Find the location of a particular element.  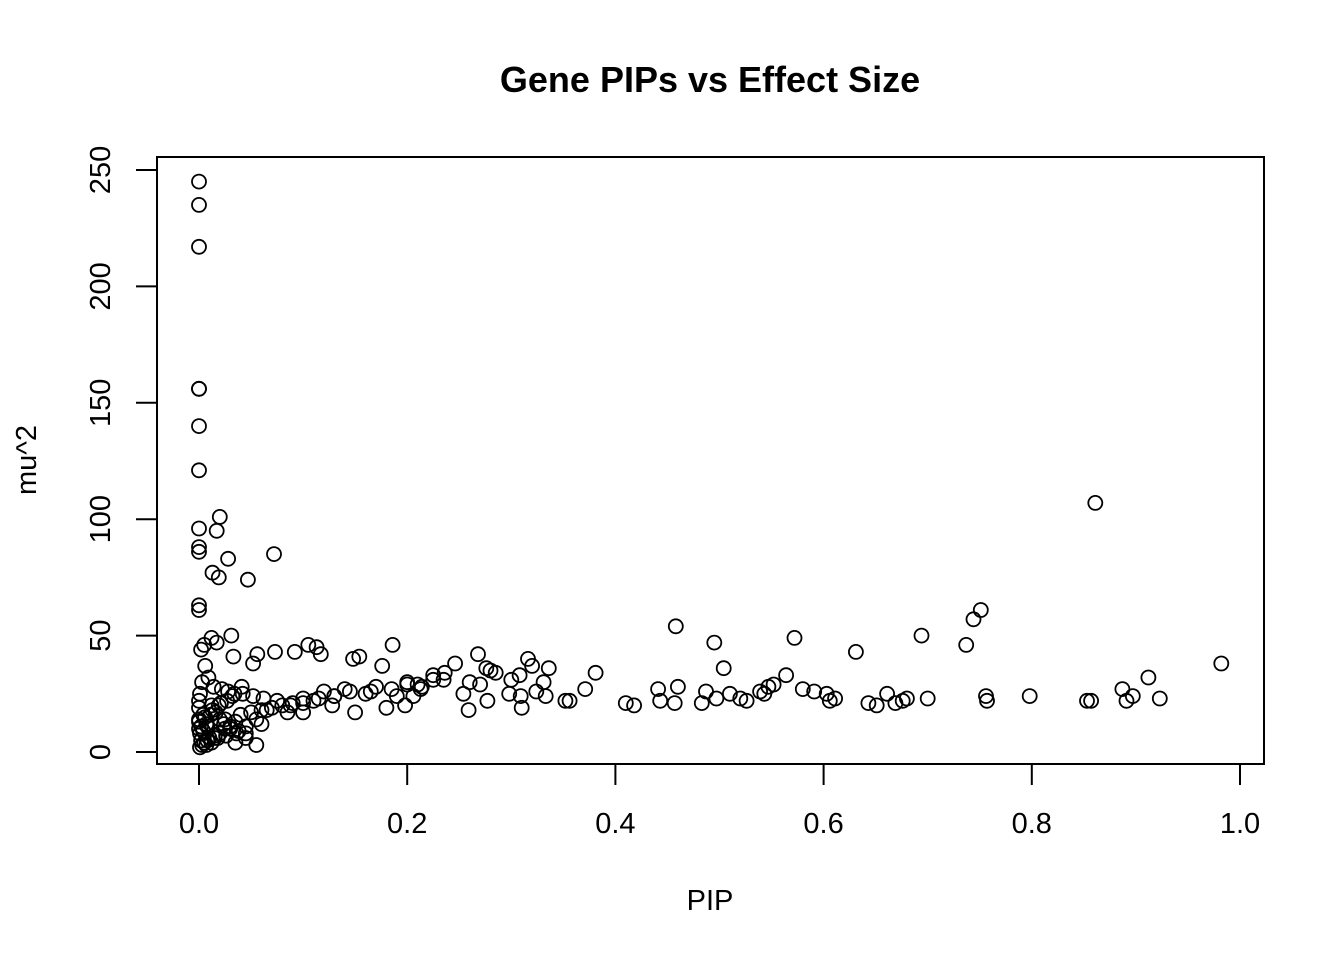

x-tick-label: 0.0 is located at coordinates (199, 824).